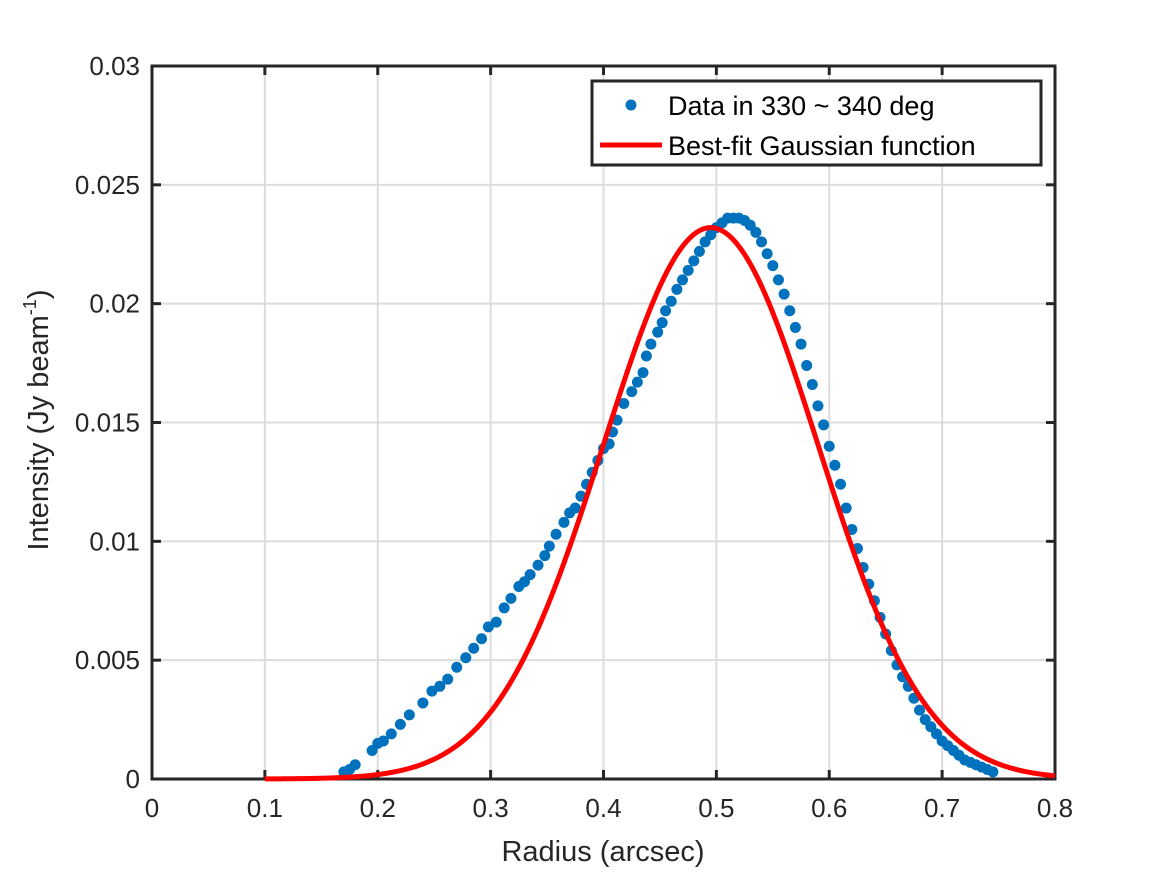  I want to click on y-tick-label: 0.005, so click(107, 660).